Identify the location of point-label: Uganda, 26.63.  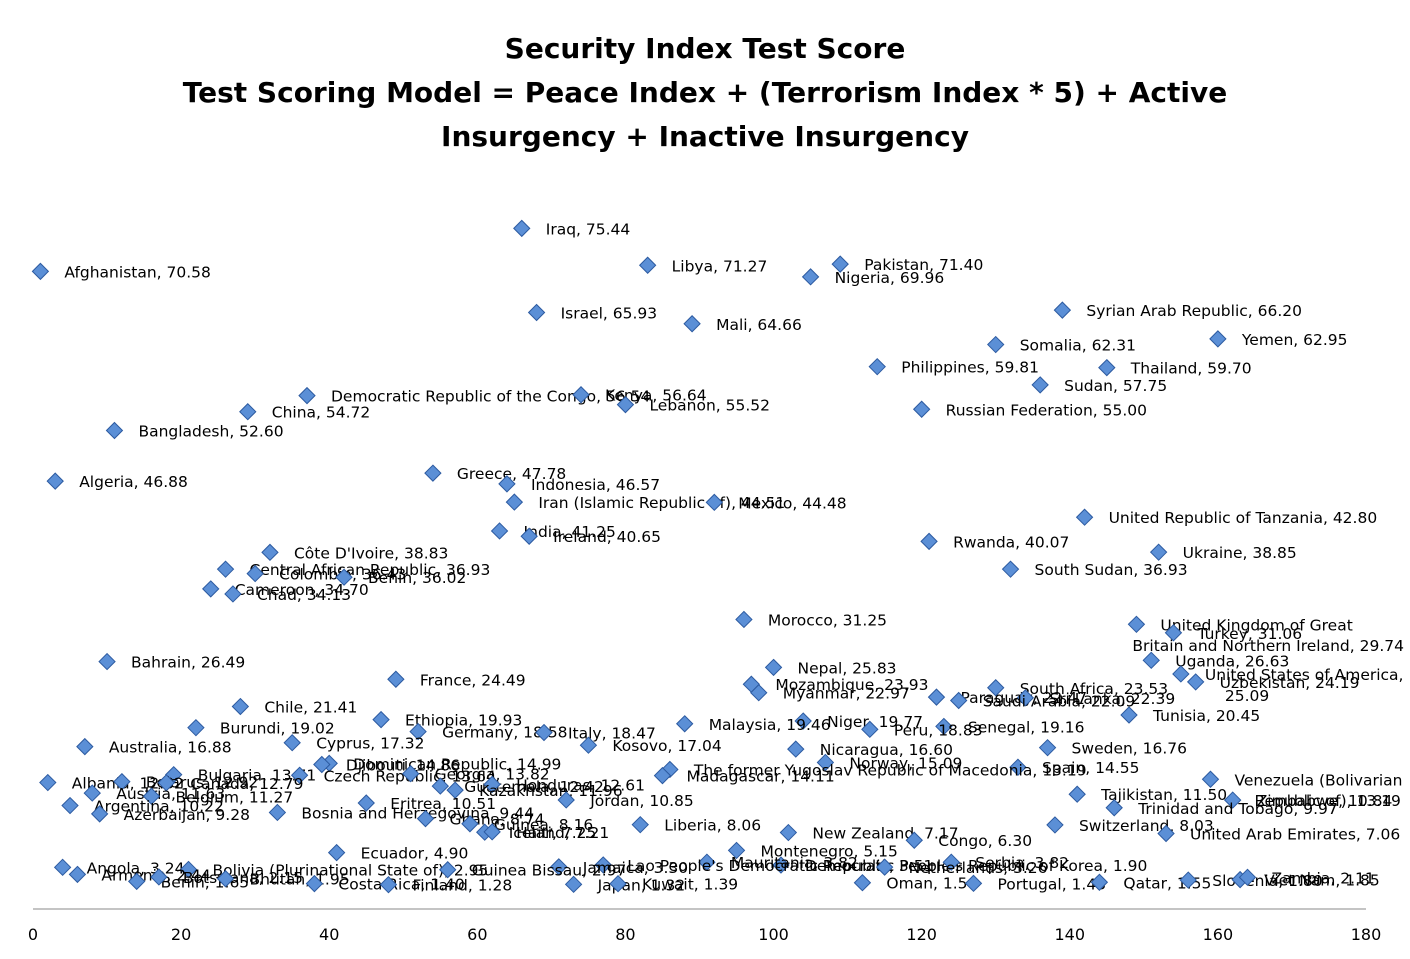
(1232, 661).